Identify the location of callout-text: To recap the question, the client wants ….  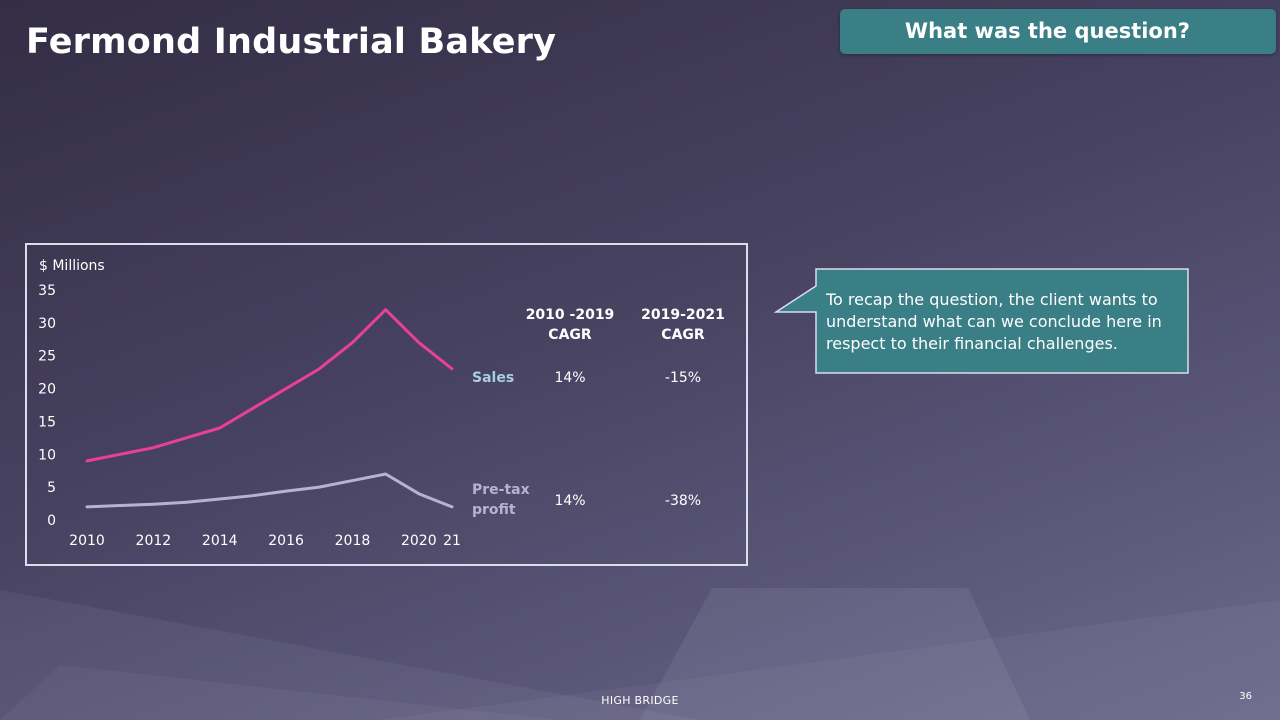
(994, 321).